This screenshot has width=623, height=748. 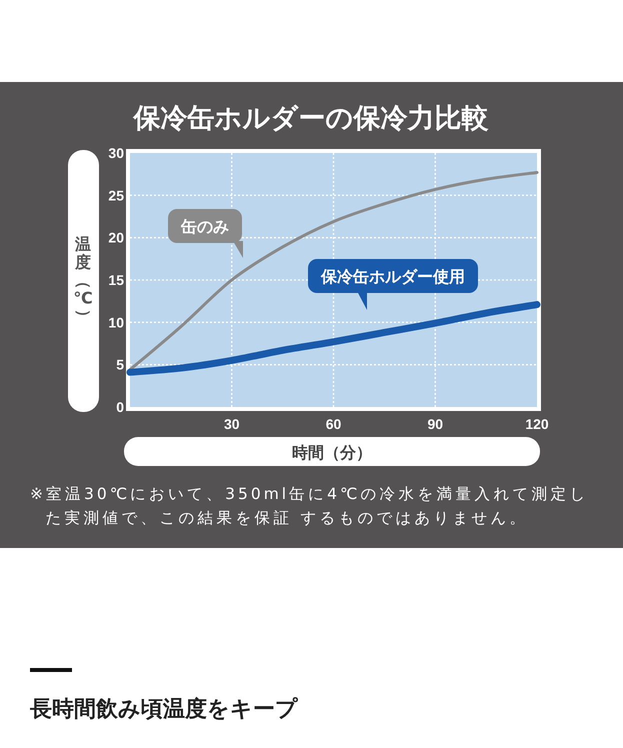 What do you see at coordinates (310, 506) in the screenshot?
I see `text: ※室温30℃において、350ml缶に4℃の冷水を満量入れて測定した実測値で、この結果を保証 するものではありません。` at bounding box center [310, 506].